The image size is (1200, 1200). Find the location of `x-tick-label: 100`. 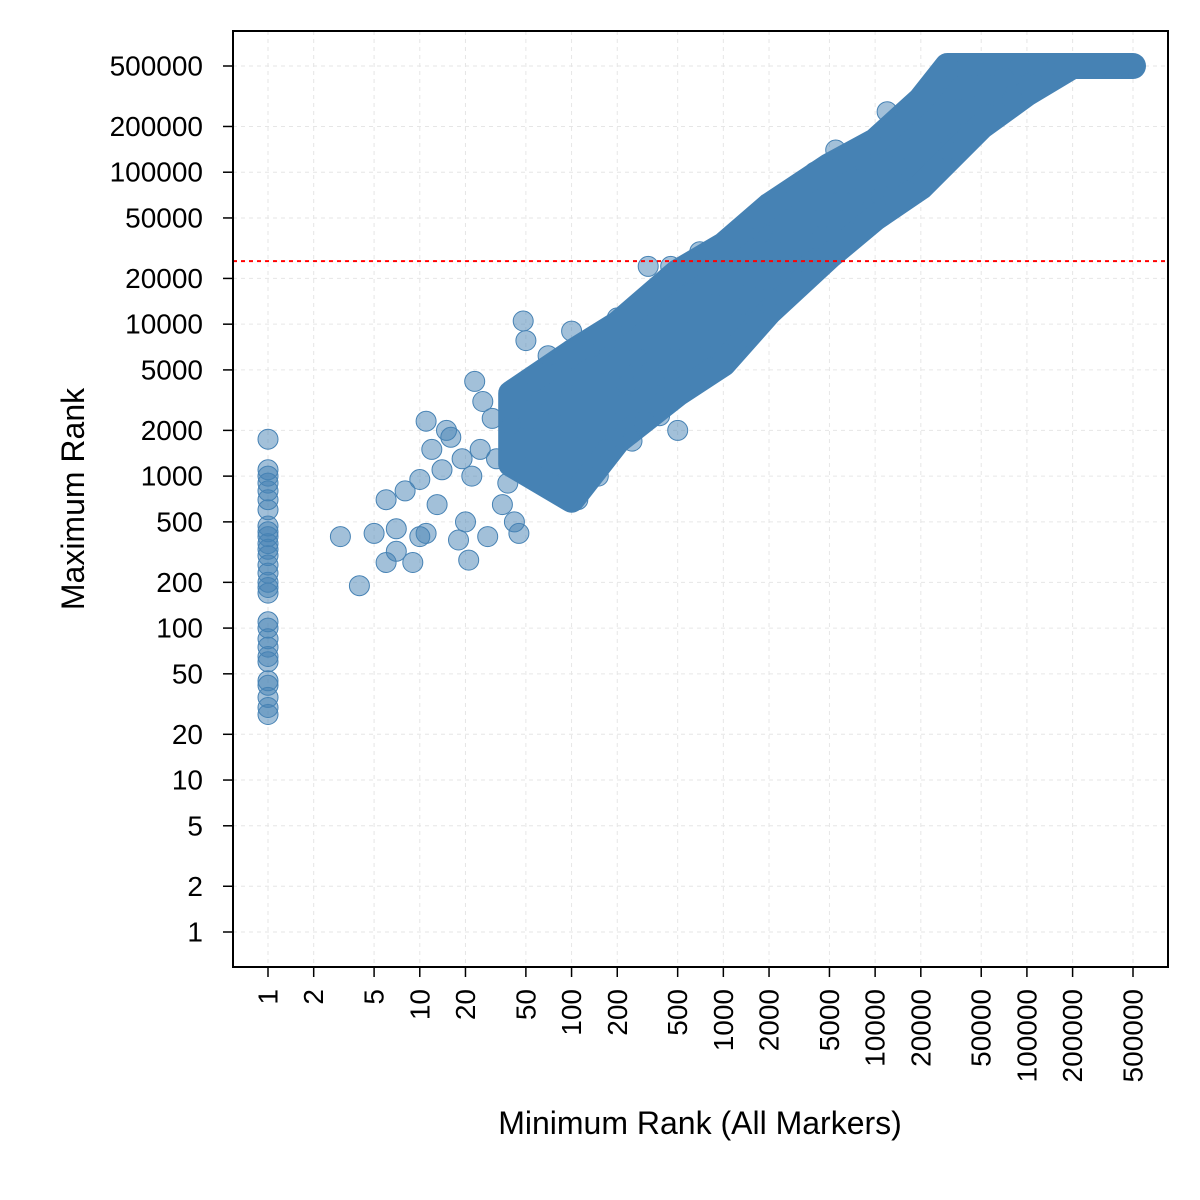

x-tick-label: 100 is located at coordinates (571, 1012).